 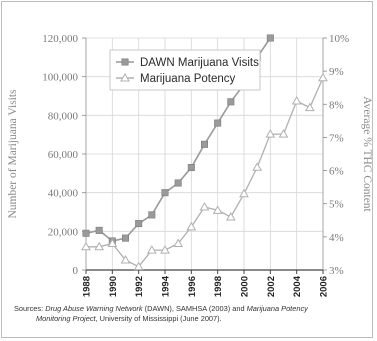 I want to click on left-tick-label: 100,000, so click(x=60, y=78).